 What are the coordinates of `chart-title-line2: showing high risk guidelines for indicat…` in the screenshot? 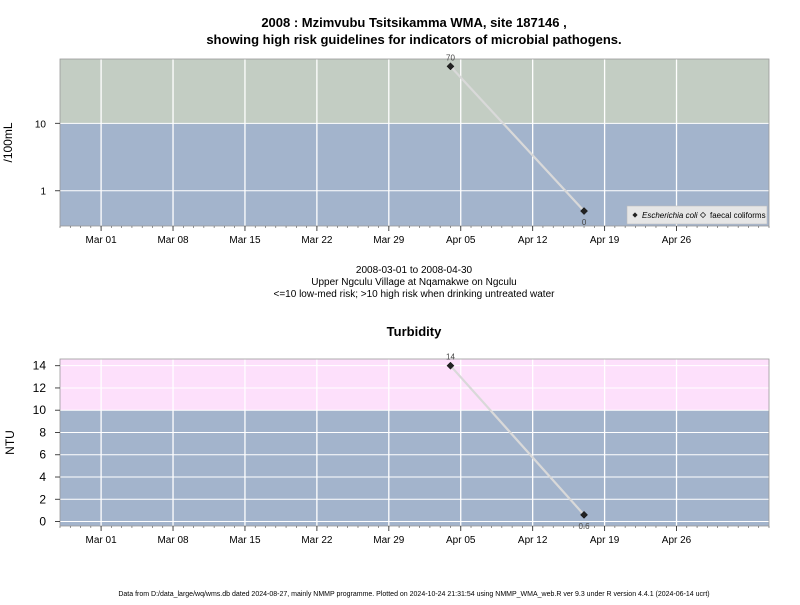 It's located at (413, 39).